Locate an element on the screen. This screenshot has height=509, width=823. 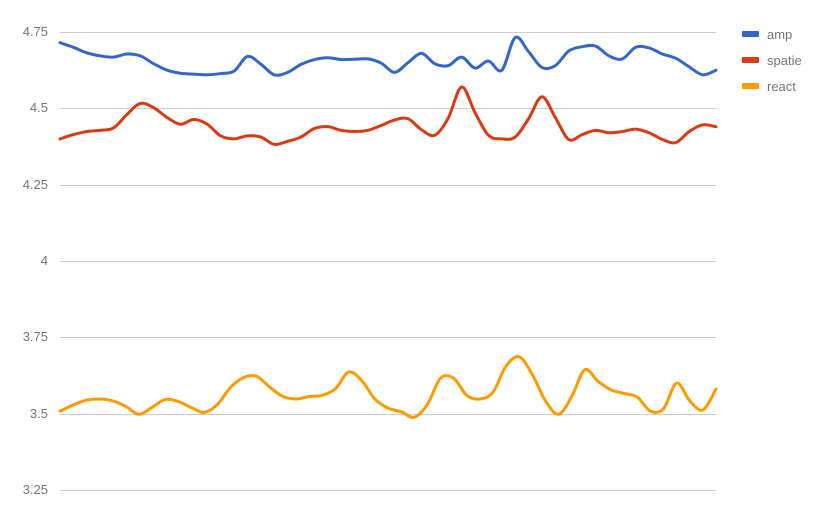
legend-item-react: react is located at coordinates (781, 86).